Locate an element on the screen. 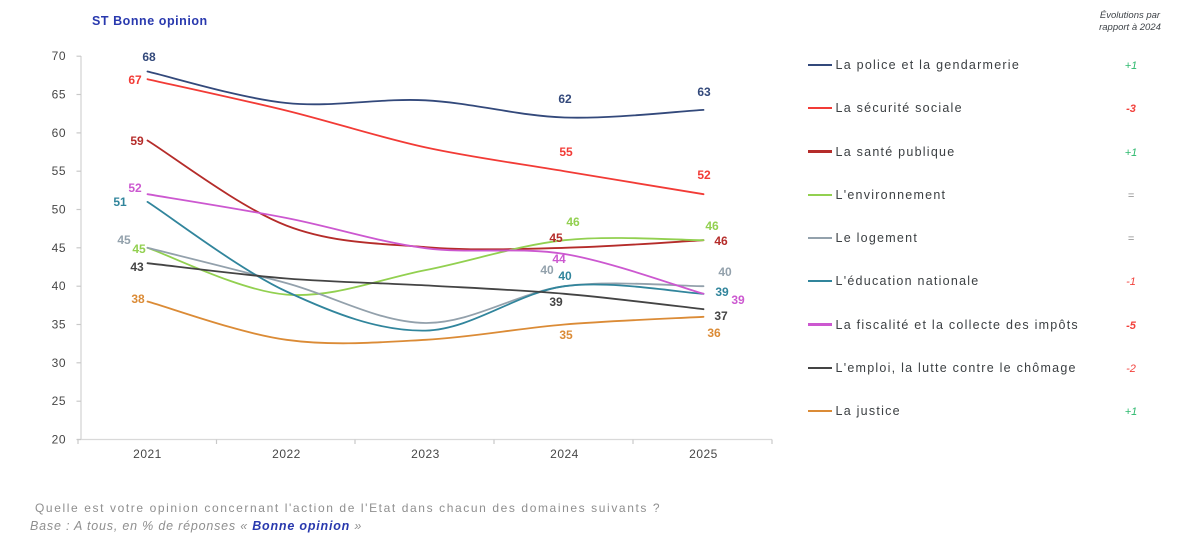 The height and width of the screenshot is (538, 1200). svg-text: 37 is located at coordinates (721, 316).